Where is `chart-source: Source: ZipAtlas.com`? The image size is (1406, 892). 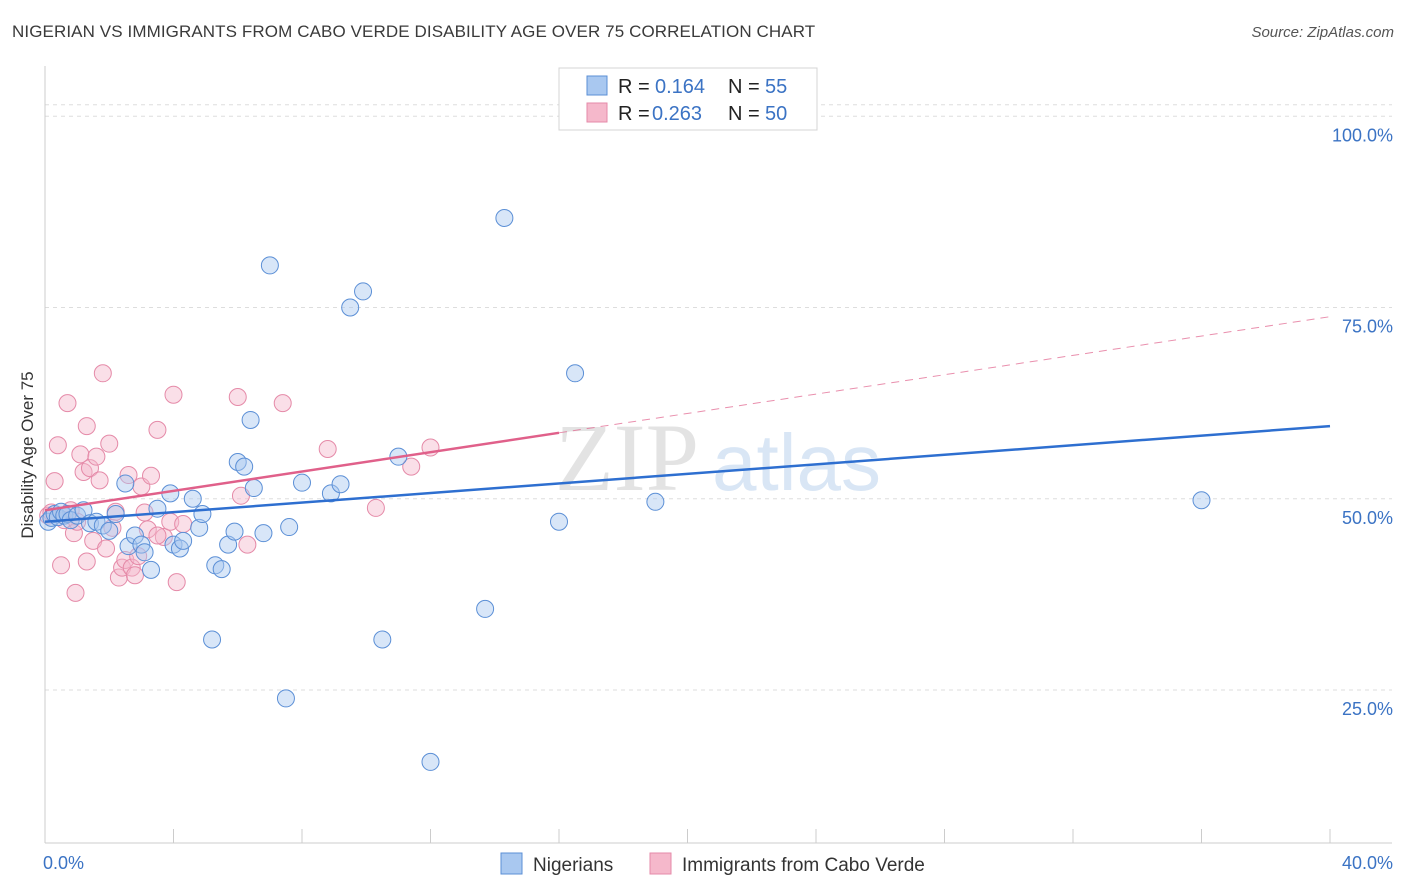 chart-source: Source: ZipAtlas.com is located at coordinates (1322, 32).